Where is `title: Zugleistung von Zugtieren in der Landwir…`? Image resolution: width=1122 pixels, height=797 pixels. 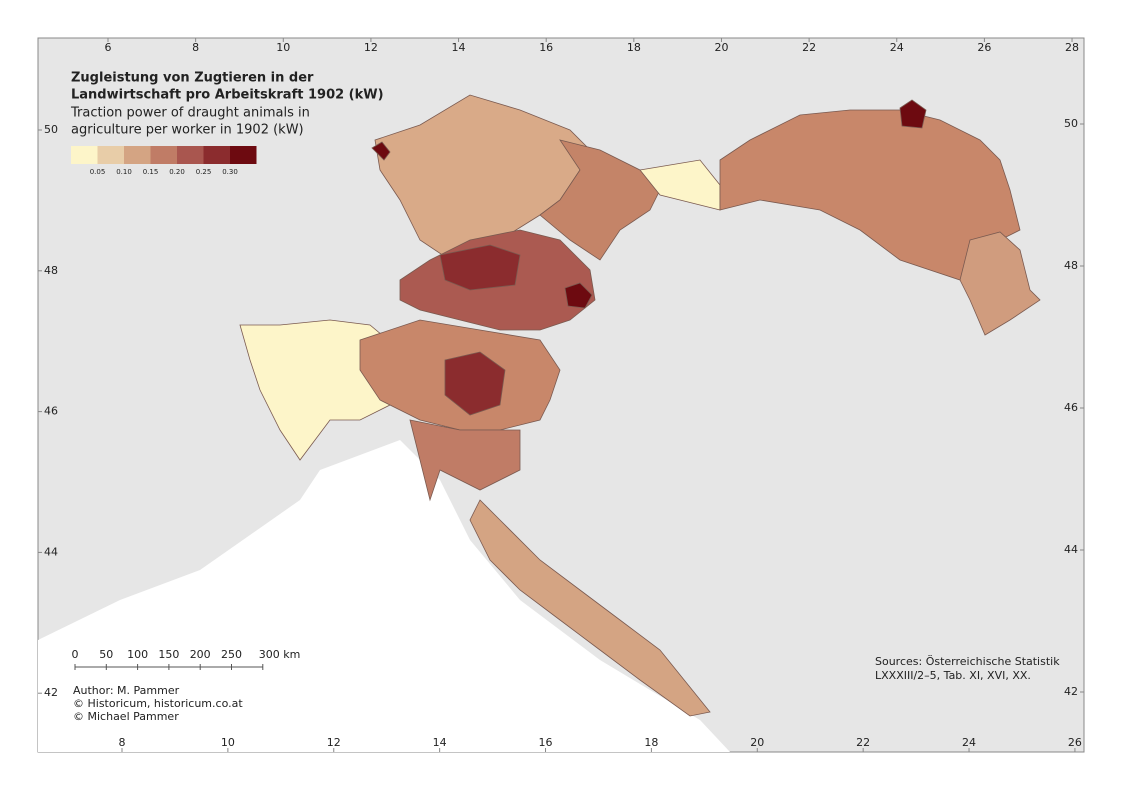 title: Zugleistung von Zugtieren in der Landwir… is located at coordinates (227, 104).